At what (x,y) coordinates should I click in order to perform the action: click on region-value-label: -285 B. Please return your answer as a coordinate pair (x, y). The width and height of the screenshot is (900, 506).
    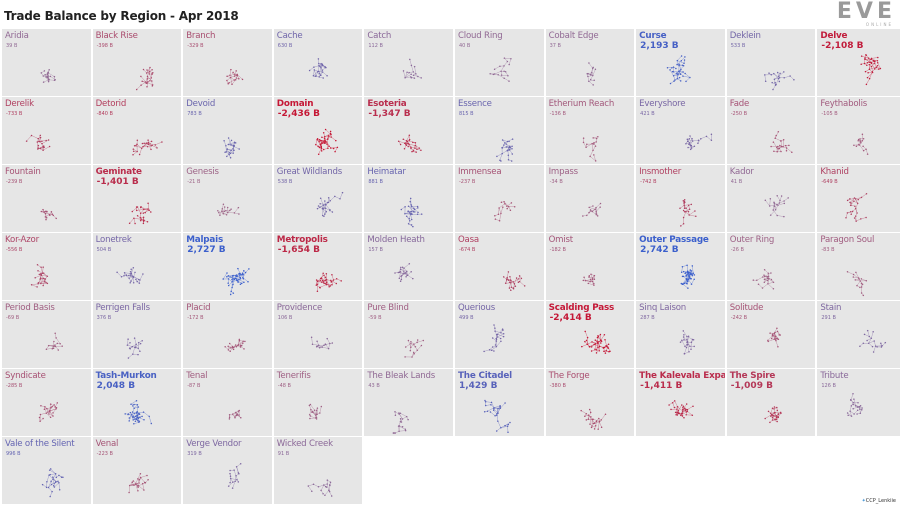
    Looking at the image, I should click on (14, 385).